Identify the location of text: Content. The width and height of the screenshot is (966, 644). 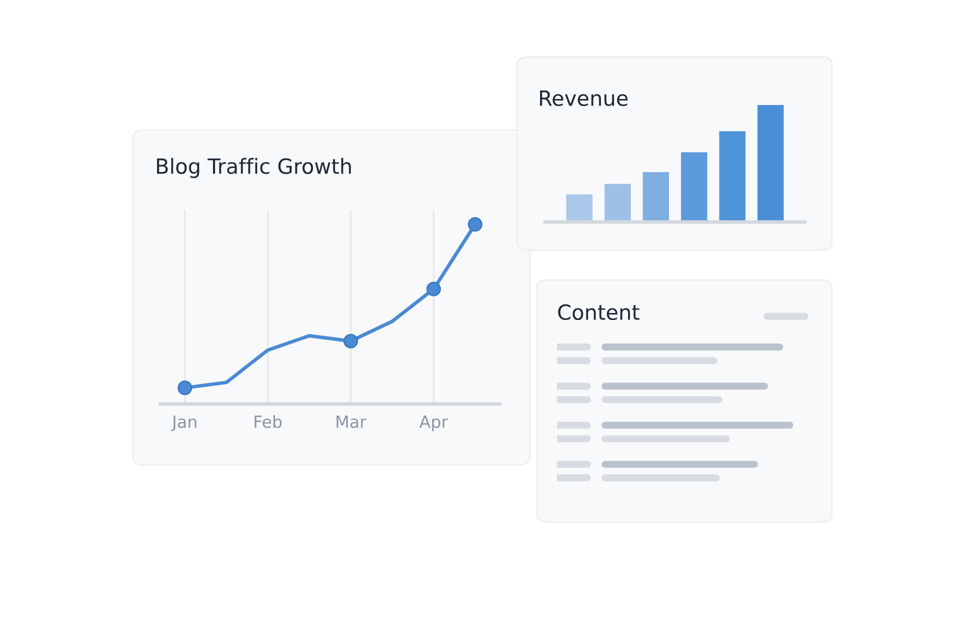
(599, 312).